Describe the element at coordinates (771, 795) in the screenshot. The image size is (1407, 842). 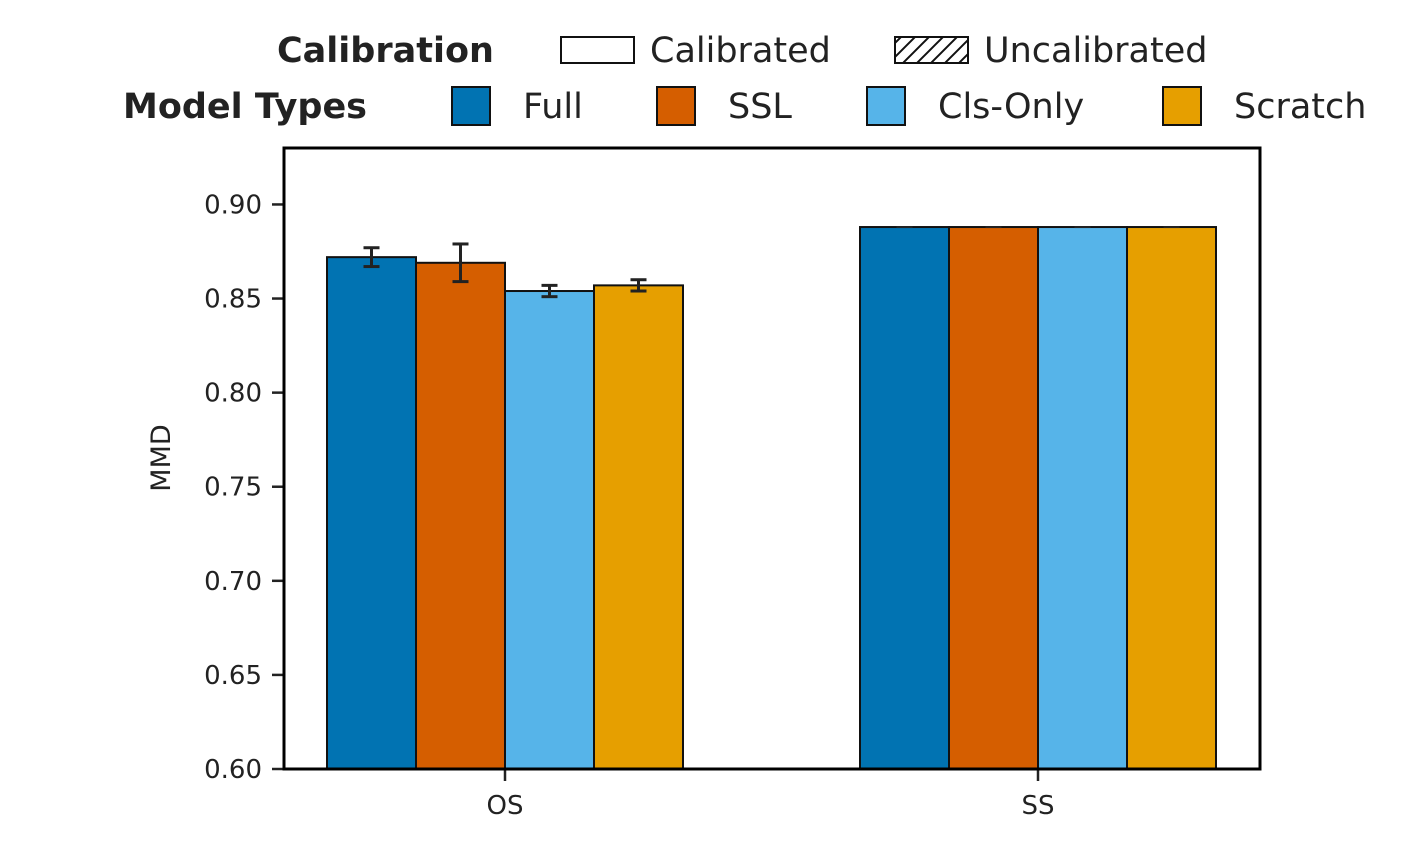
I see `x-axis: OS SS` at that location.